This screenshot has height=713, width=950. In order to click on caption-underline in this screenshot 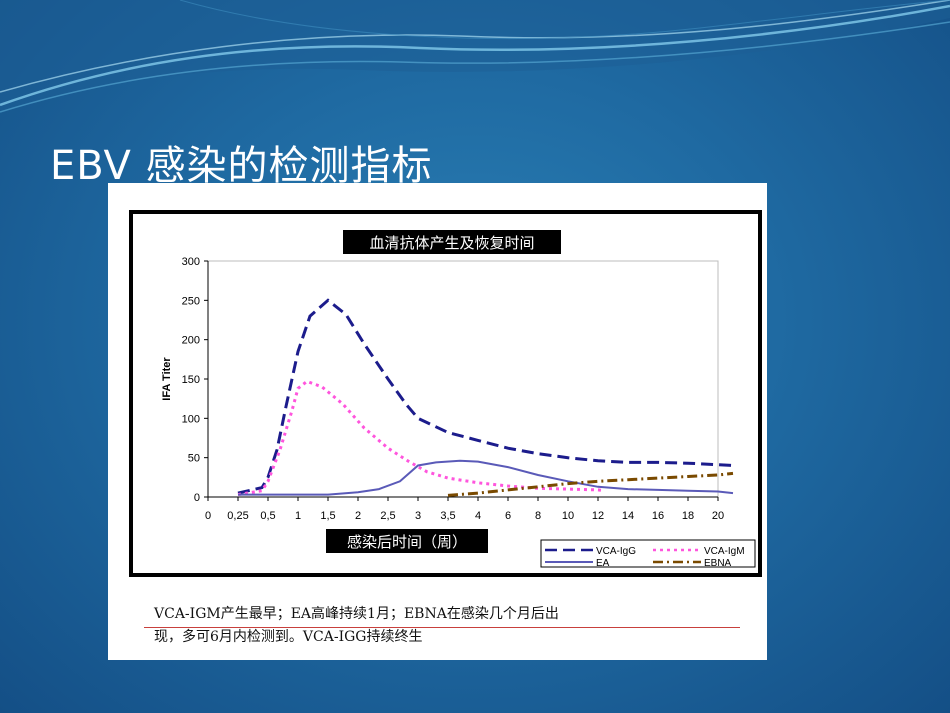, I will do `click(442, 627)`.